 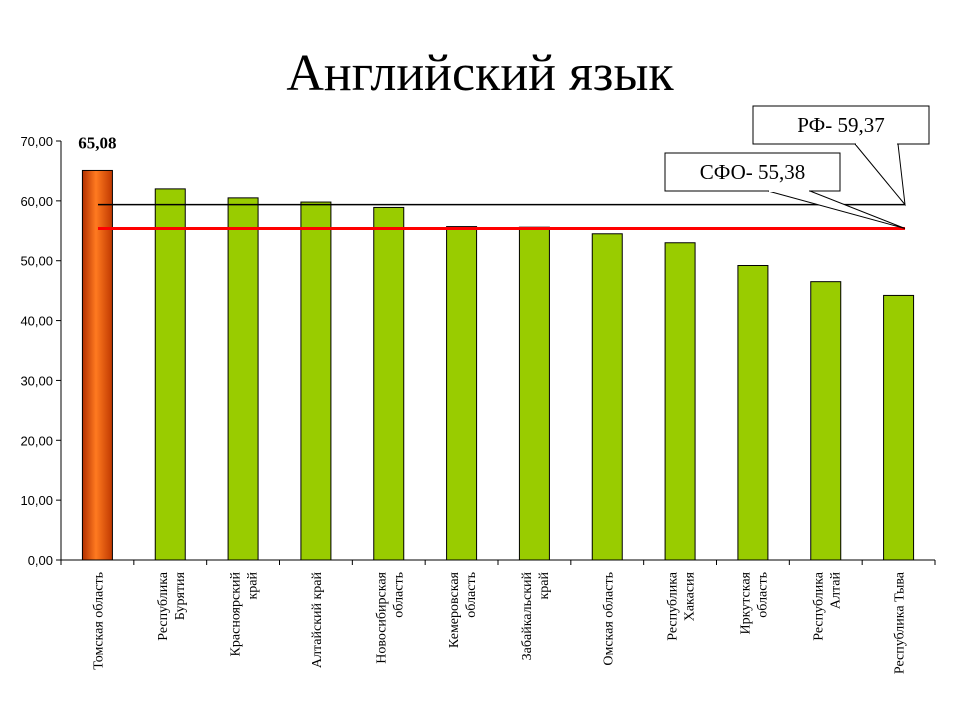 What do you see at coordinates (40, 560) in the screenshot?
I see `y-tick-label: 0,00` at bounding box center [40, 560].